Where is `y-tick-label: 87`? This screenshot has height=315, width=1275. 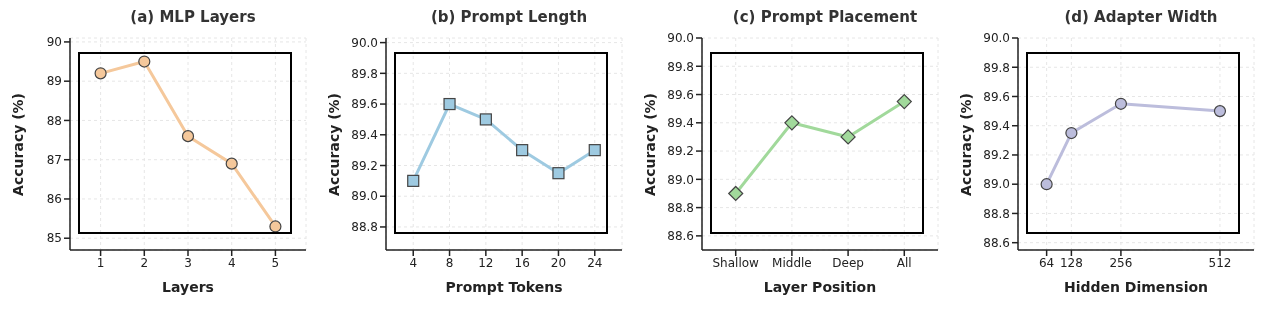
y-tick-label: 87 is located at coordinates (54, 159).